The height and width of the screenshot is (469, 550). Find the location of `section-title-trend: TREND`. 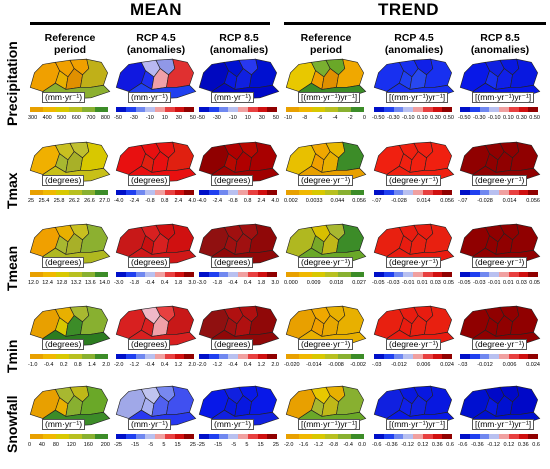

section-title-trend: TREND is located at coordinates (409, 9).